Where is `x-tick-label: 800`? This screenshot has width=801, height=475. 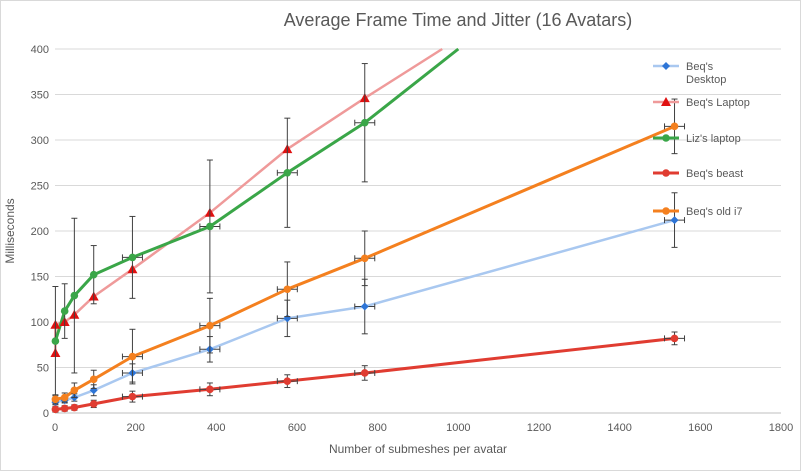 x-tick-label: 800 is located at coordinates (377, 428).